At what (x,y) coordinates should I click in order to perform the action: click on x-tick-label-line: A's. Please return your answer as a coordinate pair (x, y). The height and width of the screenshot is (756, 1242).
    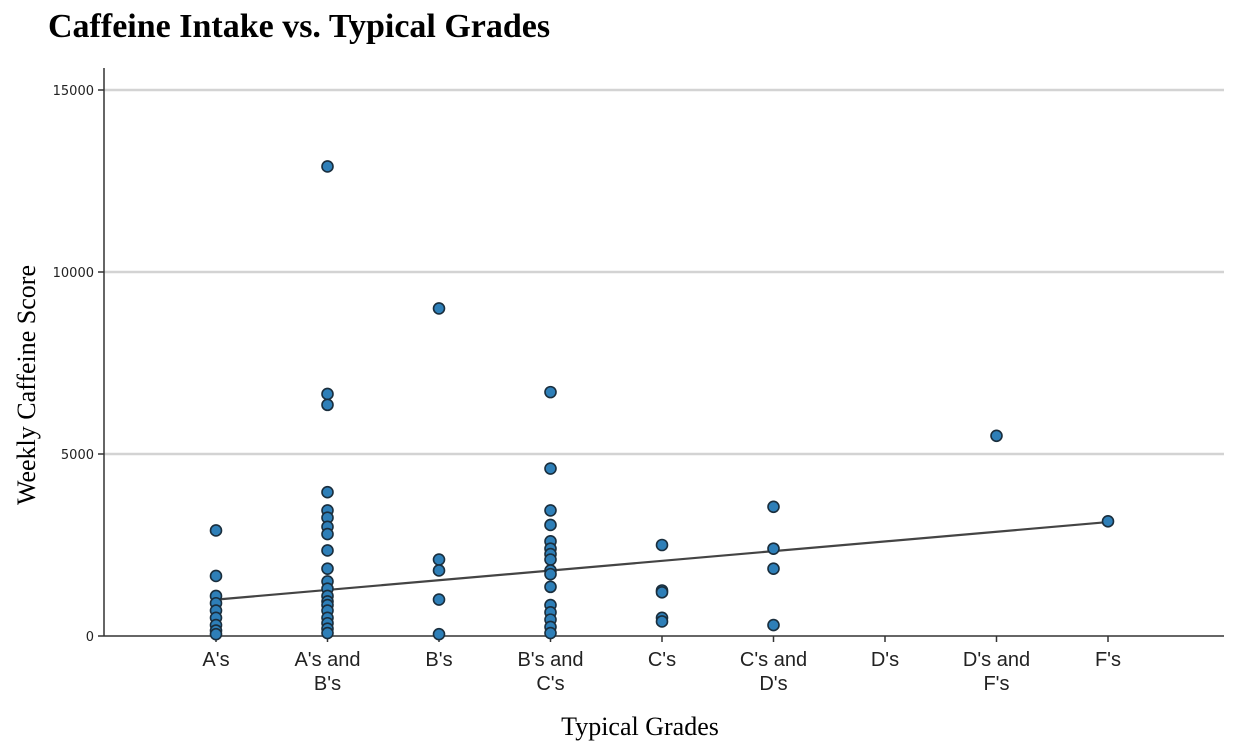
    Looking at the image, I should click on (215, 660).